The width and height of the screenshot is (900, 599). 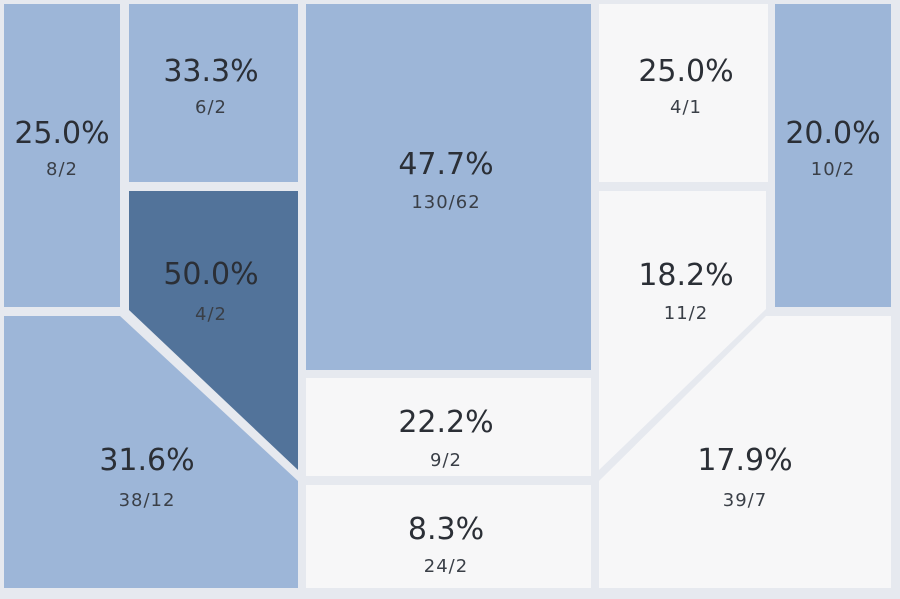 I want to click on tile-percent-label: 17.9%, so click(x=744, y=460).